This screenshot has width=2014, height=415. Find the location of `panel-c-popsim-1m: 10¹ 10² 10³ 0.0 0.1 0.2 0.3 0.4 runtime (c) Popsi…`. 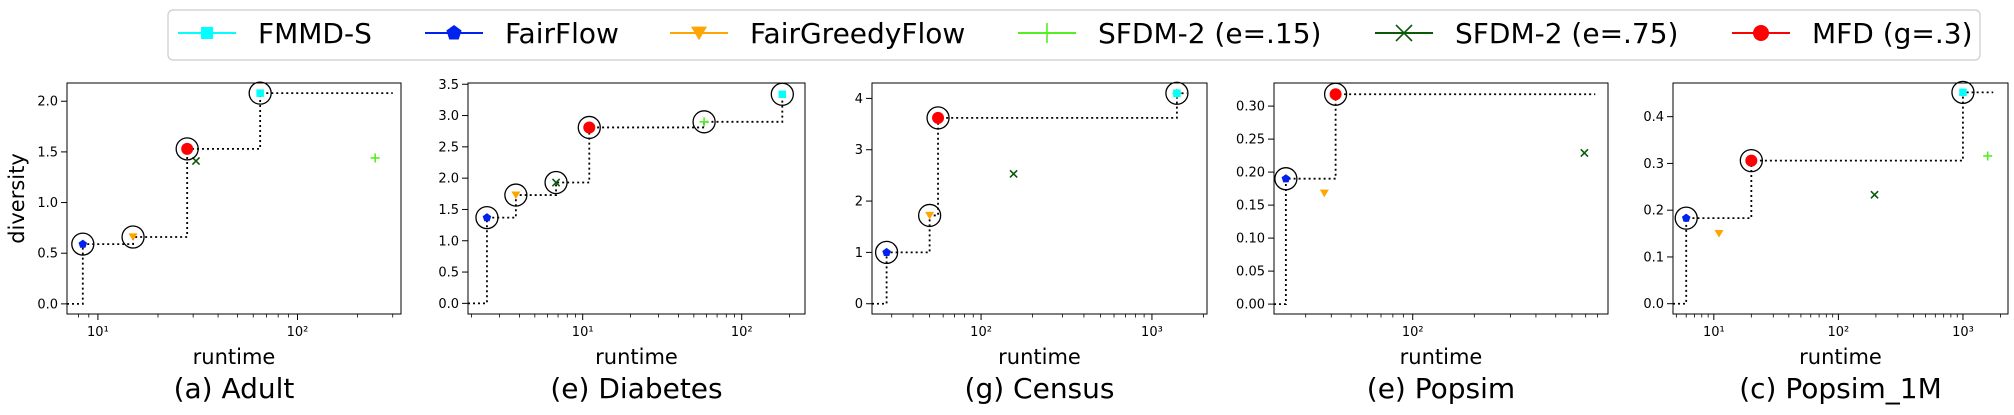

panel-c-popsim-1m: 10¹ 10² 10³ 0.0 0.1 0.2 0.3 0.4 runtime (c) Popsi… is located at coordinates (1826, 242).